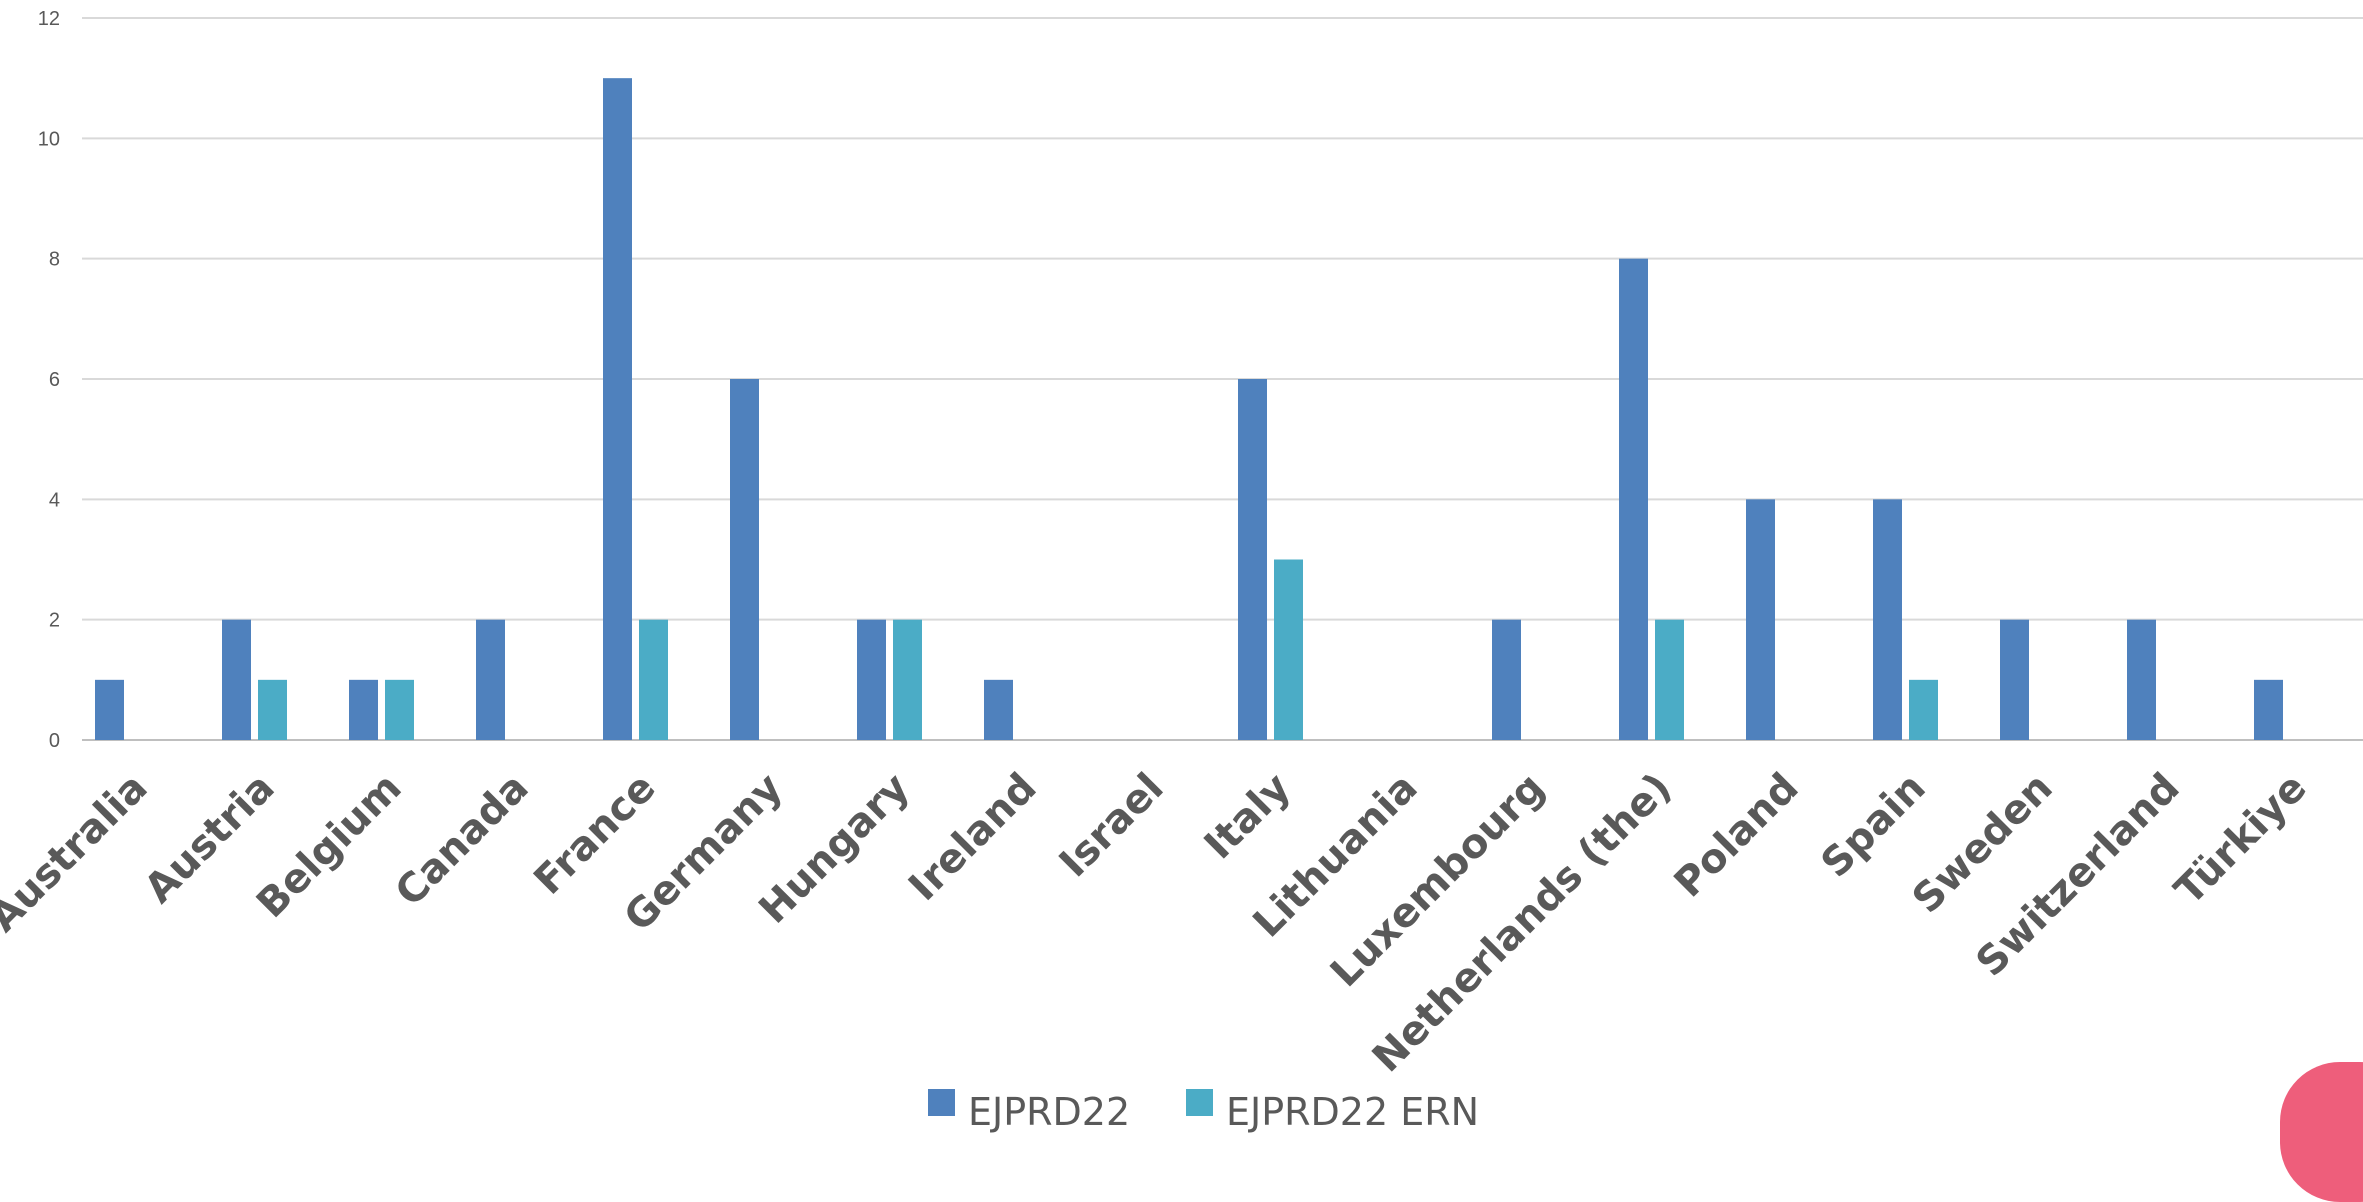 The width and height of the screenshot is (2363, 1202). Describe the element at coordinates (49, 139) in the screenshot. I see `y-tick-label: 10` at that location.